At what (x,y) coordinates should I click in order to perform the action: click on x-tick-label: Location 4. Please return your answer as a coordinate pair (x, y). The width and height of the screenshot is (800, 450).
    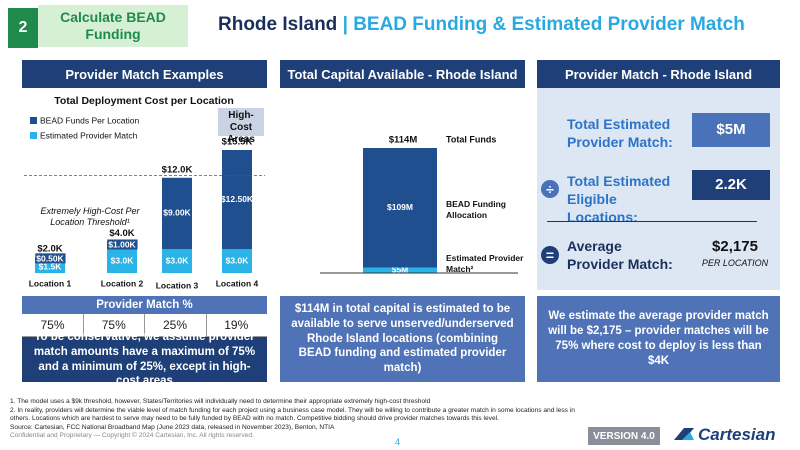
    Looking at the image, I should click on (237, 283).